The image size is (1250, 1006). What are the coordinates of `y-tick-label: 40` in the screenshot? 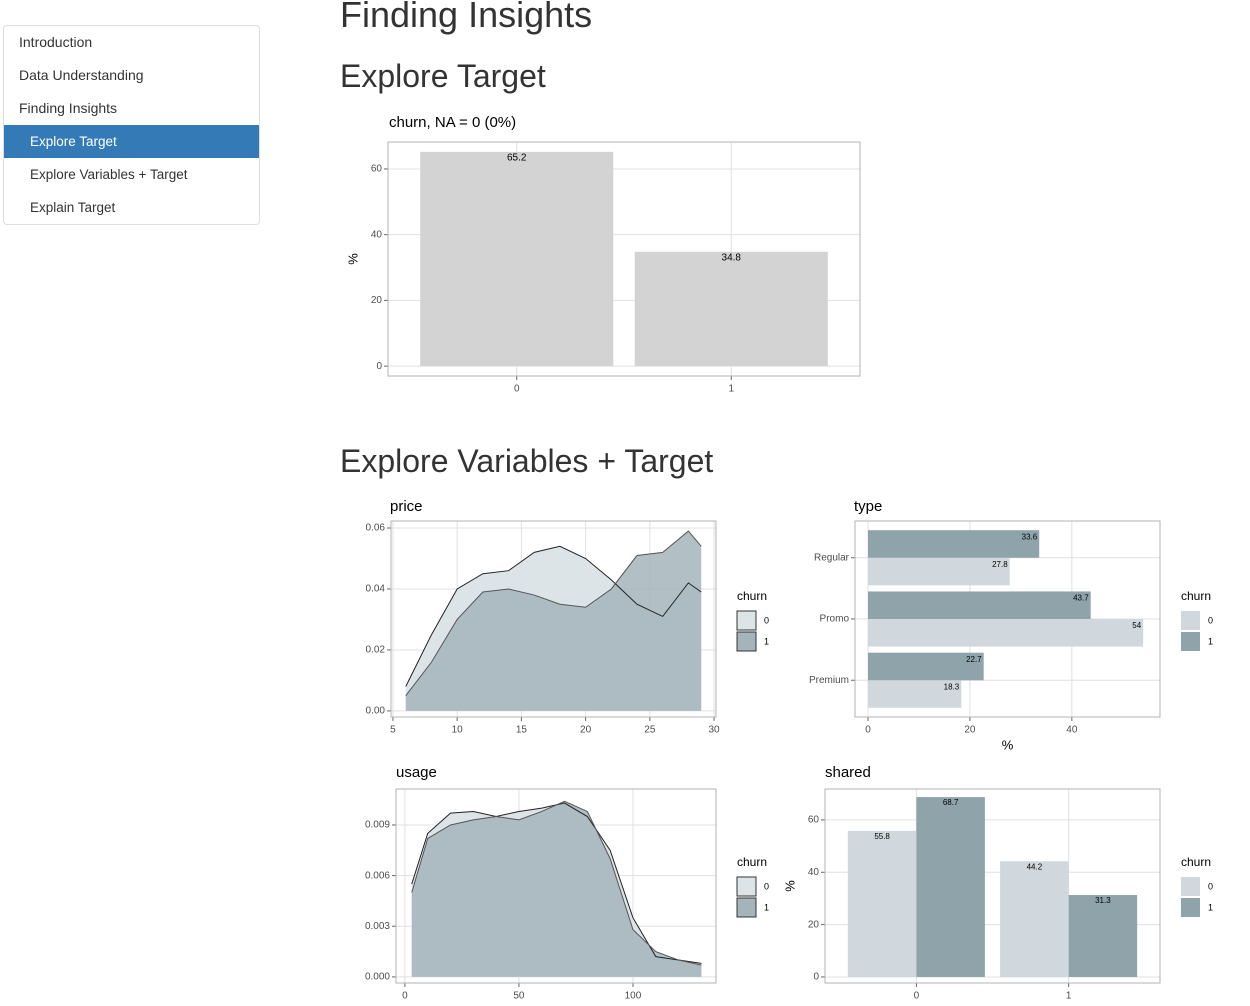 It's located at (377, 234).